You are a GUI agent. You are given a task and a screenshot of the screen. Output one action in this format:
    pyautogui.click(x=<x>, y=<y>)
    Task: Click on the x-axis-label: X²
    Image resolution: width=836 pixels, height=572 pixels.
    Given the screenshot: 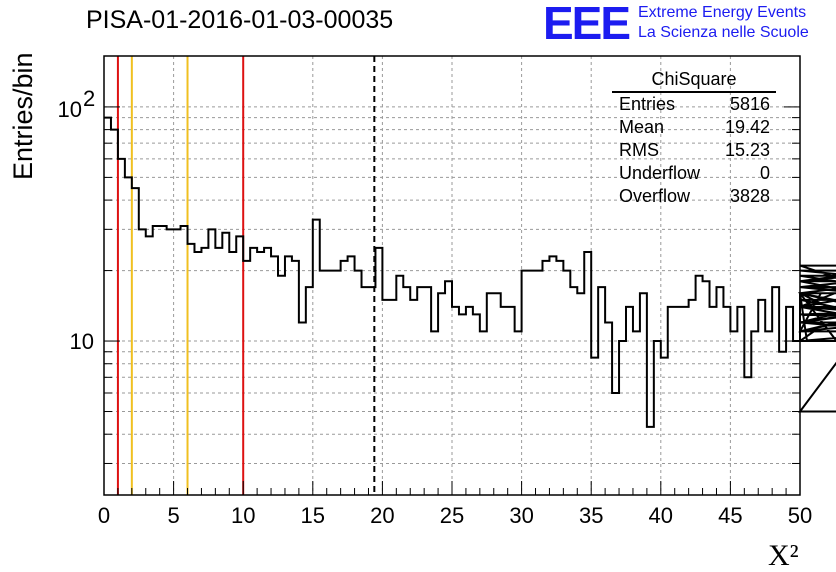 What is the action you would take?
    pyautogui.click(x=783, y=555)
    